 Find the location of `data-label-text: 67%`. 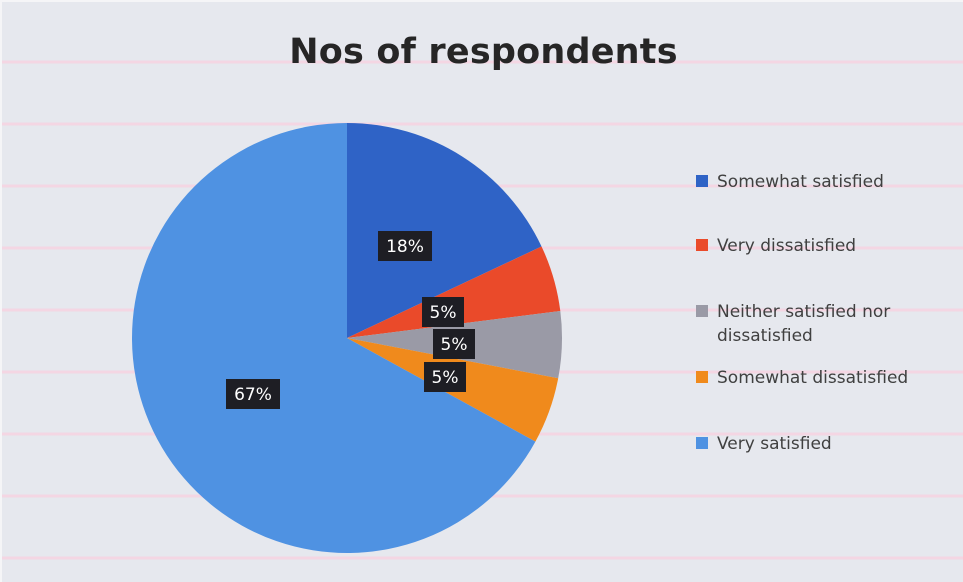

data-label-text: 67% is located at coordinates (253, 395).